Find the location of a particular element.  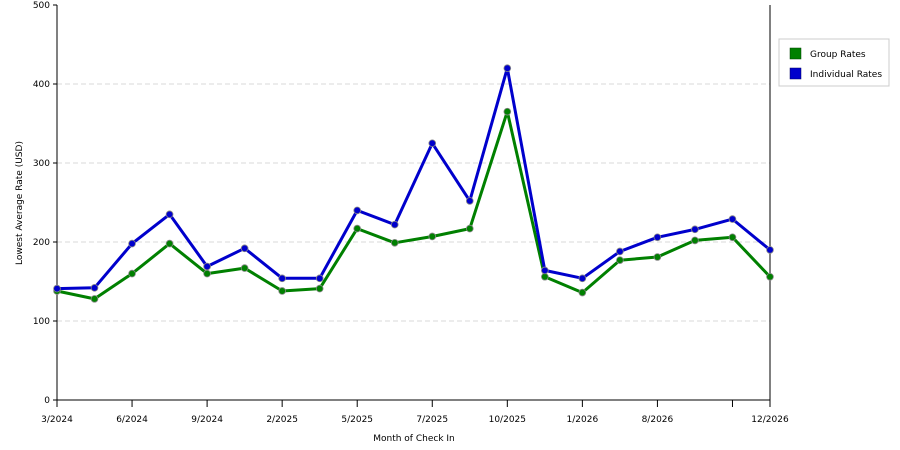

x-tick-label: 6/2024 is located at coordinates (132, 420).